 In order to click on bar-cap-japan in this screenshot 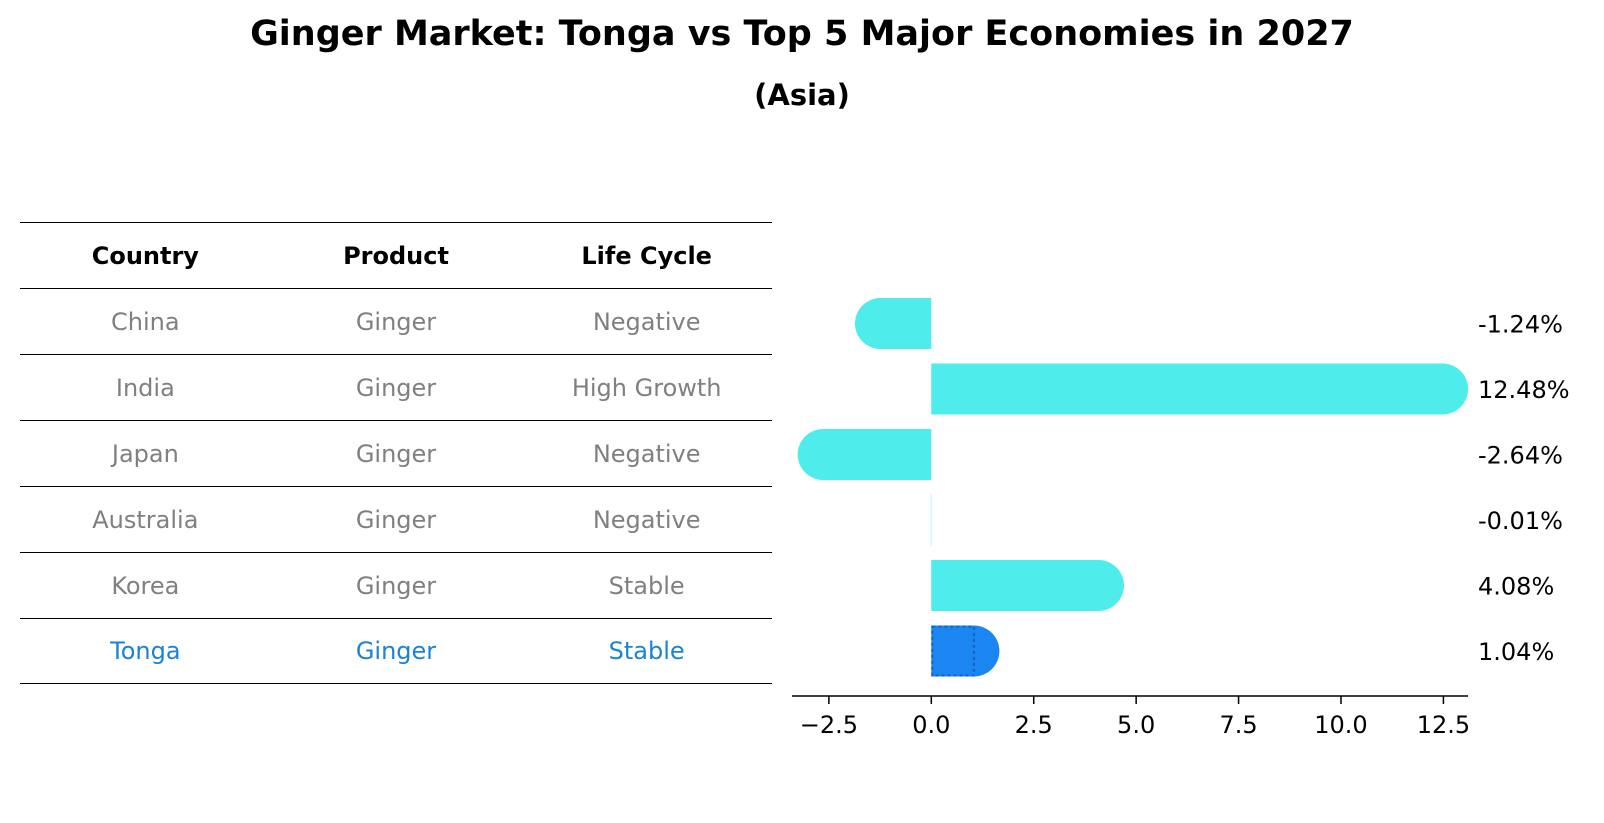, I will do `click(823, 454)`.